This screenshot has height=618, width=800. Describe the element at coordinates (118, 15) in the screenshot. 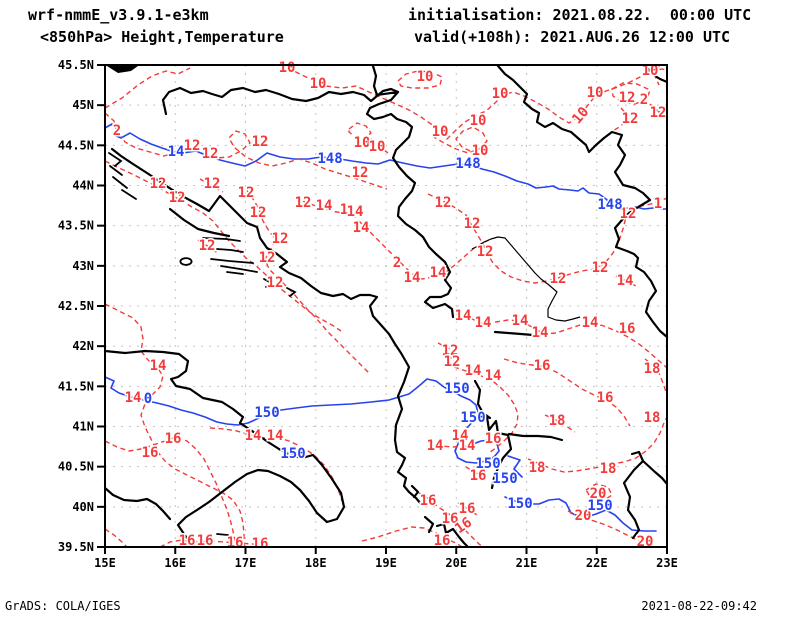

I see `model-title: wrf-nmmE_v3.9.1-e3km` at that location.